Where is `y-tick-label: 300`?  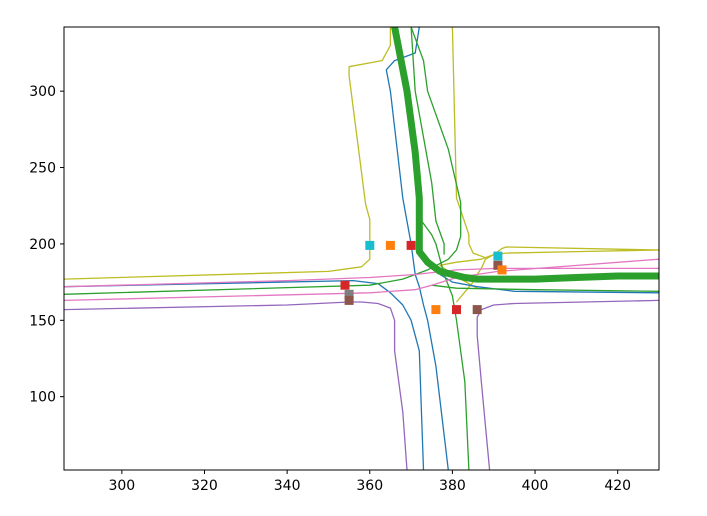
y-tick-label: 300 is located at coordinates (42, 92).